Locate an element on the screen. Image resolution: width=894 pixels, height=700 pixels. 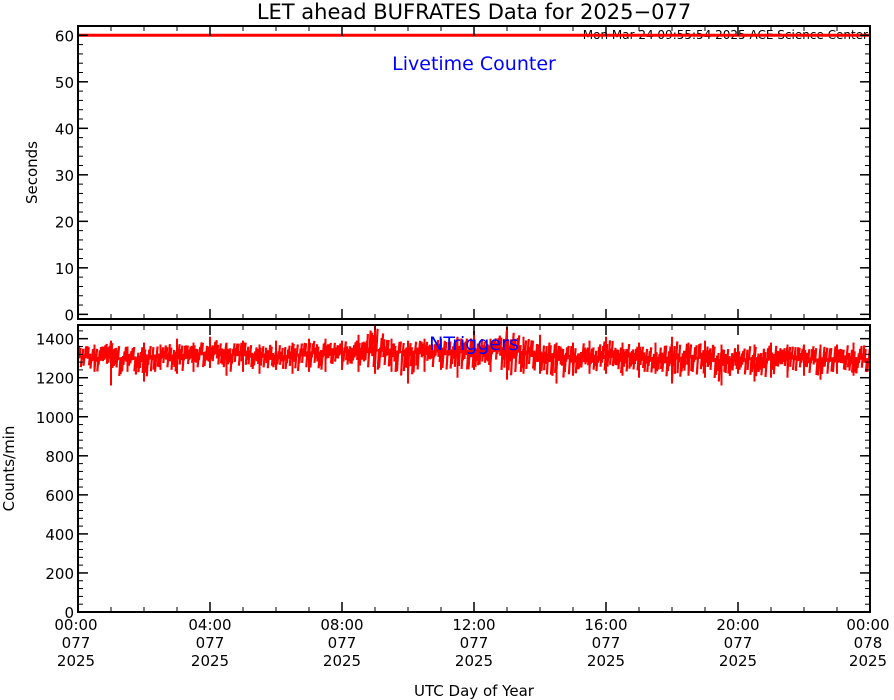
y-tick-label: 30 is located at coordinates (64, 176).